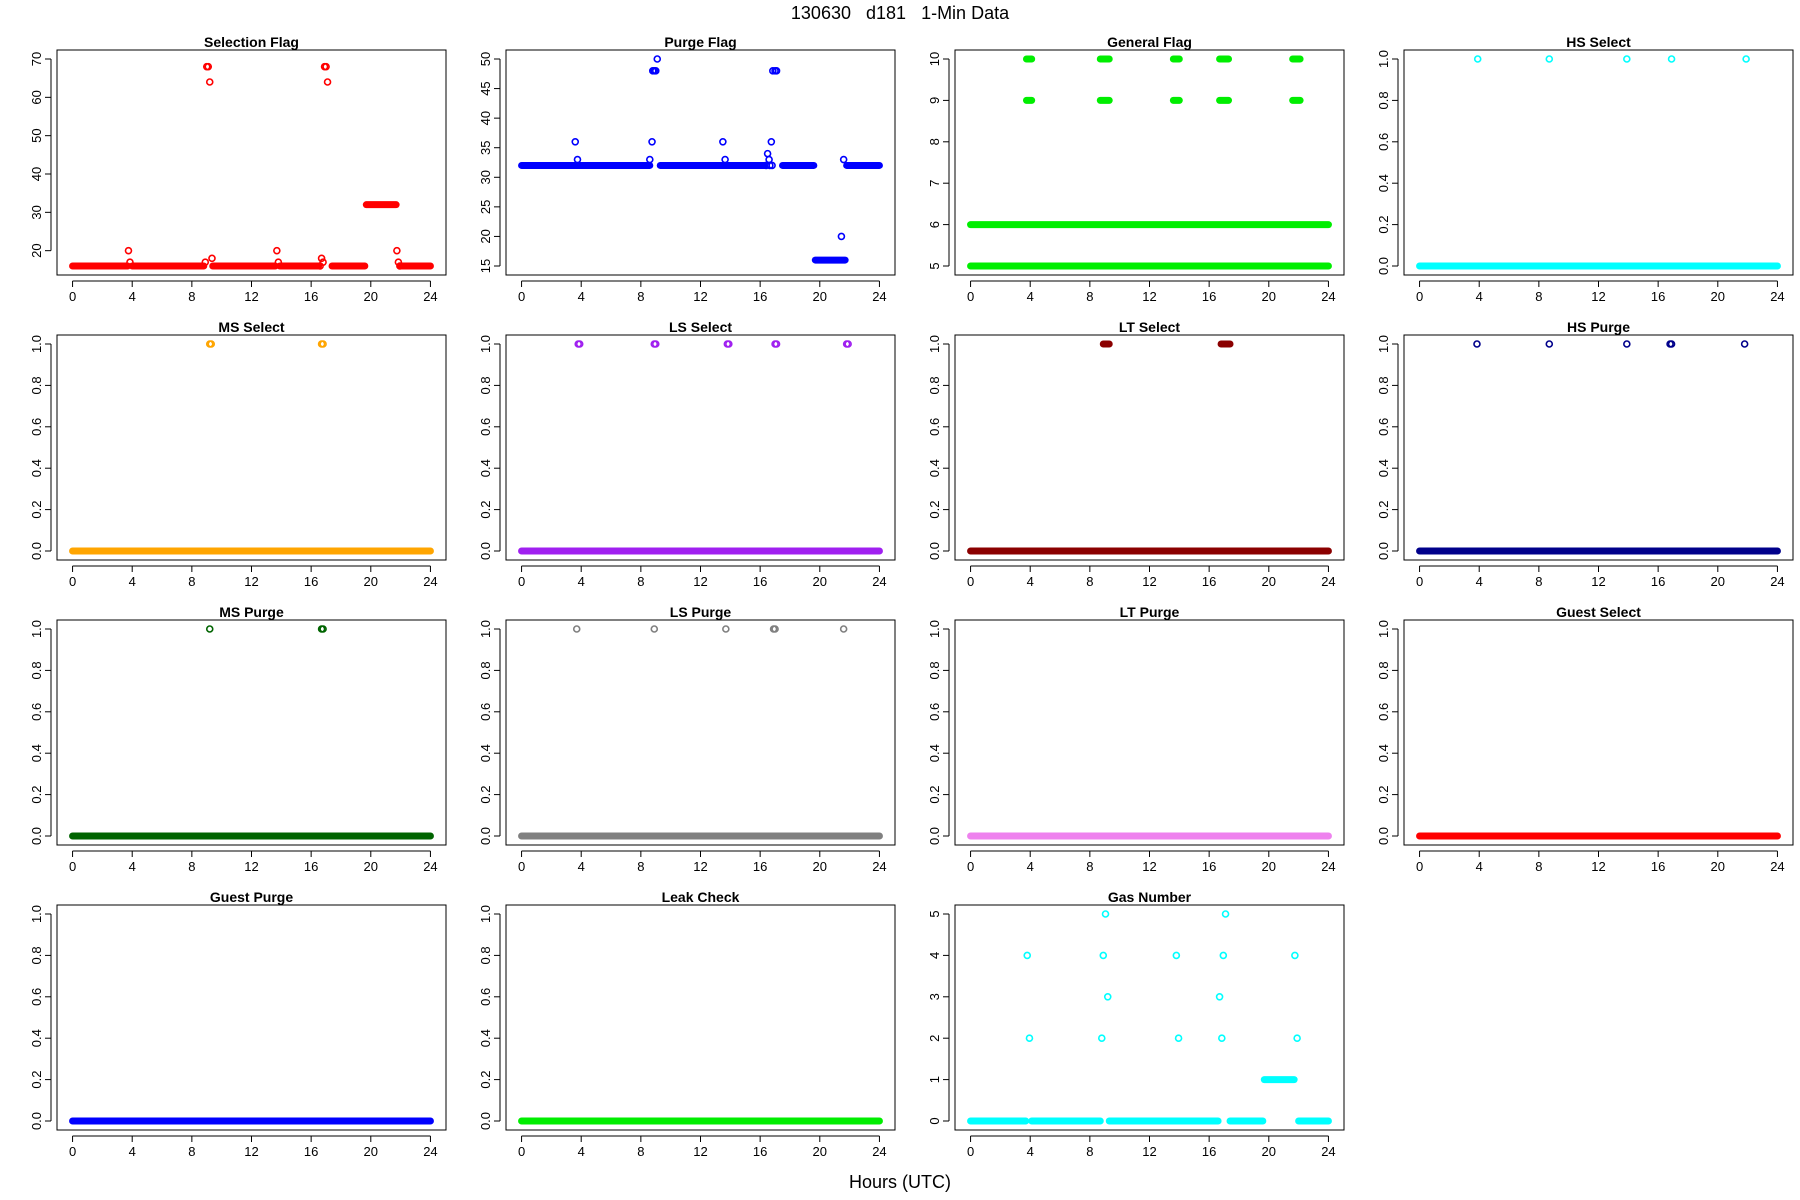 This screenshot has height=1200, width=1800. Describe the element at coordinates (1150, 612) in the screenshot. I see `panel-title: LT Purge` at that location.